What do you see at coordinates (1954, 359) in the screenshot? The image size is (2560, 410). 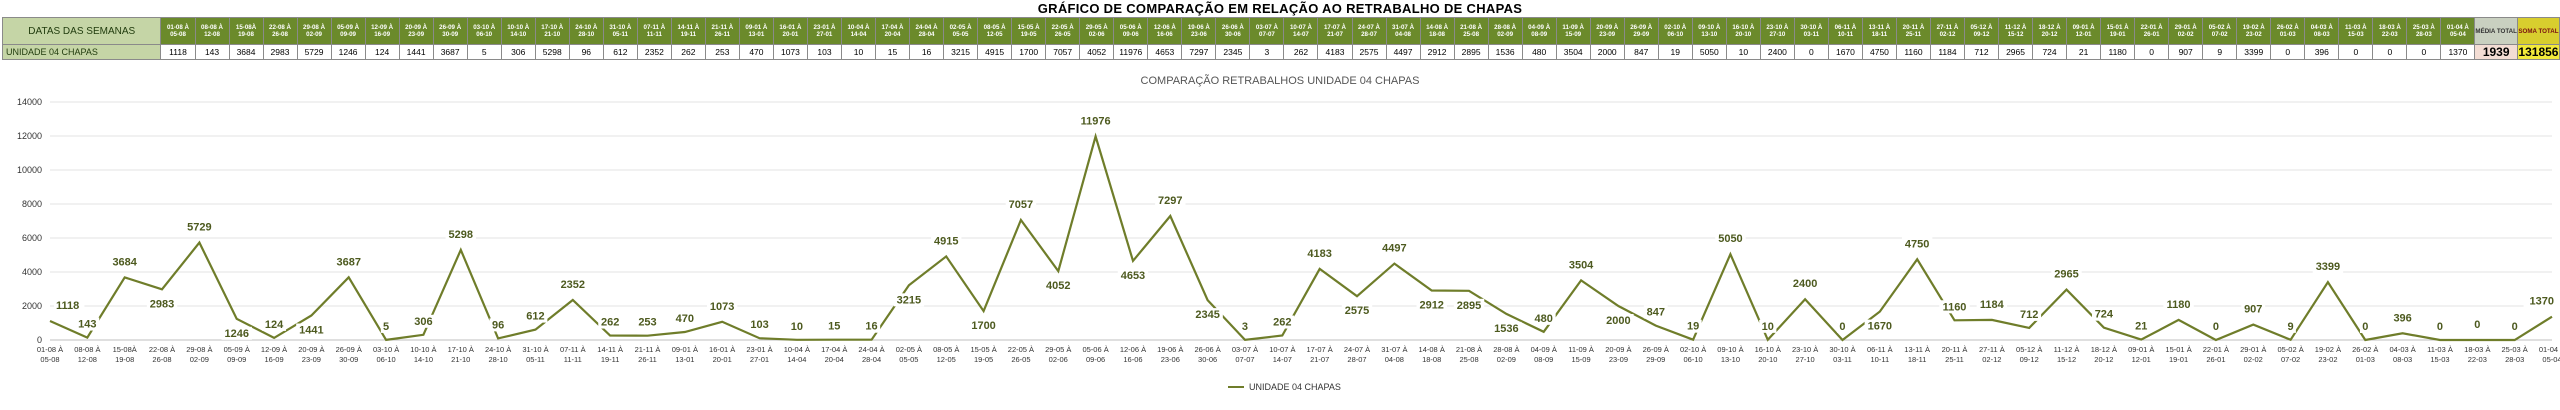 I see `x-tick-label: 25-11` at bounding box center [1954, 359].